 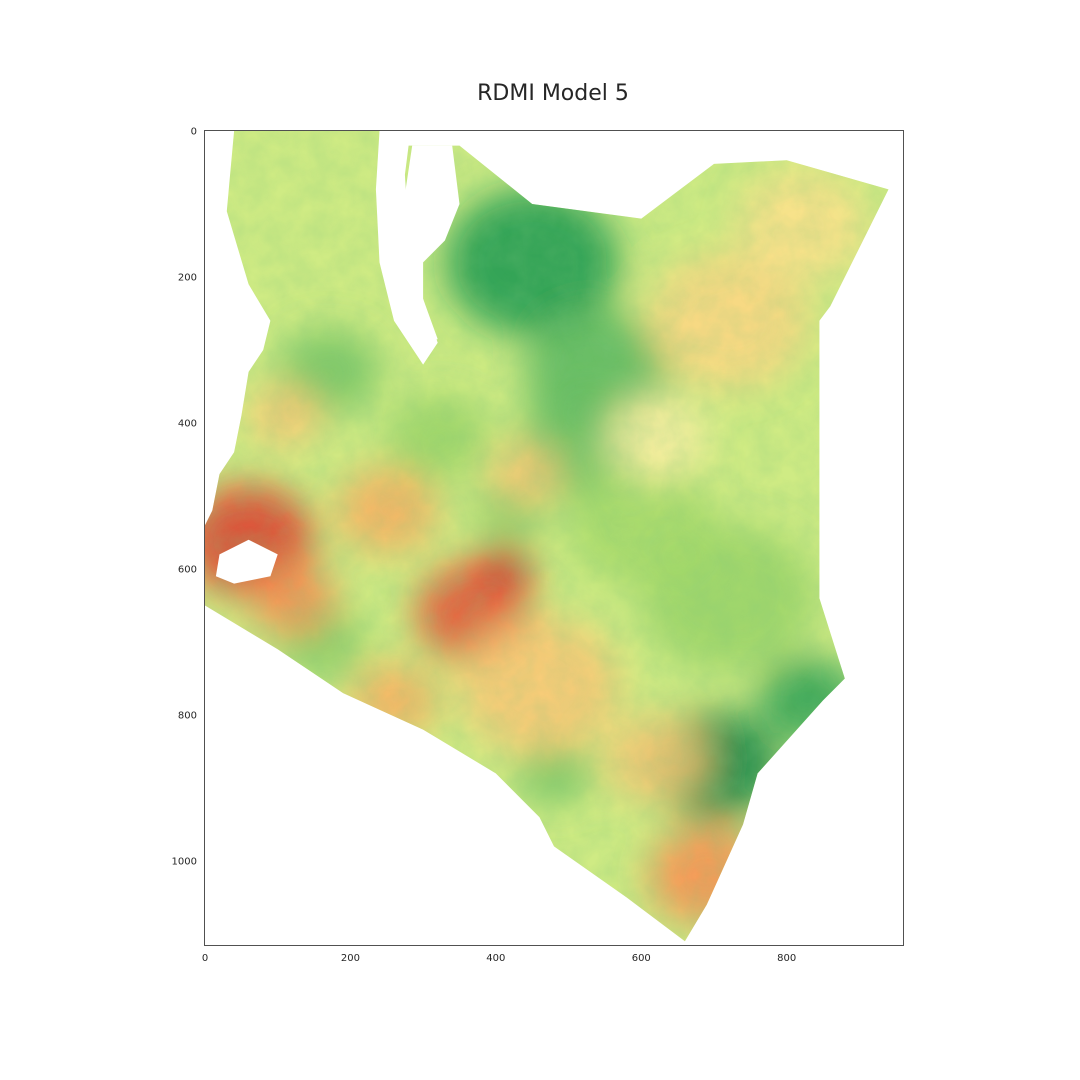 I want to click on x-axis-ticks: 0 200 400 600 800, so click(x=499, y=958).